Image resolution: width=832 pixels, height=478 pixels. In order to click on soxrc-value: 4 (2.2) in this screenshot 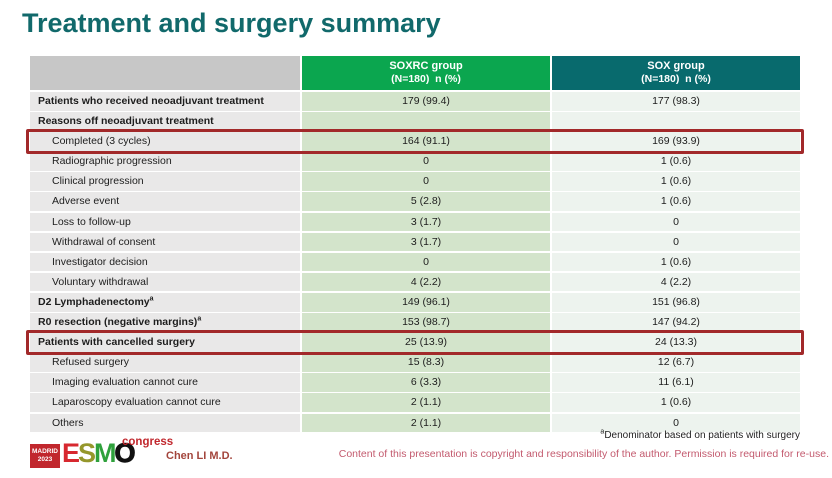, I will do `click(426, 282)`.